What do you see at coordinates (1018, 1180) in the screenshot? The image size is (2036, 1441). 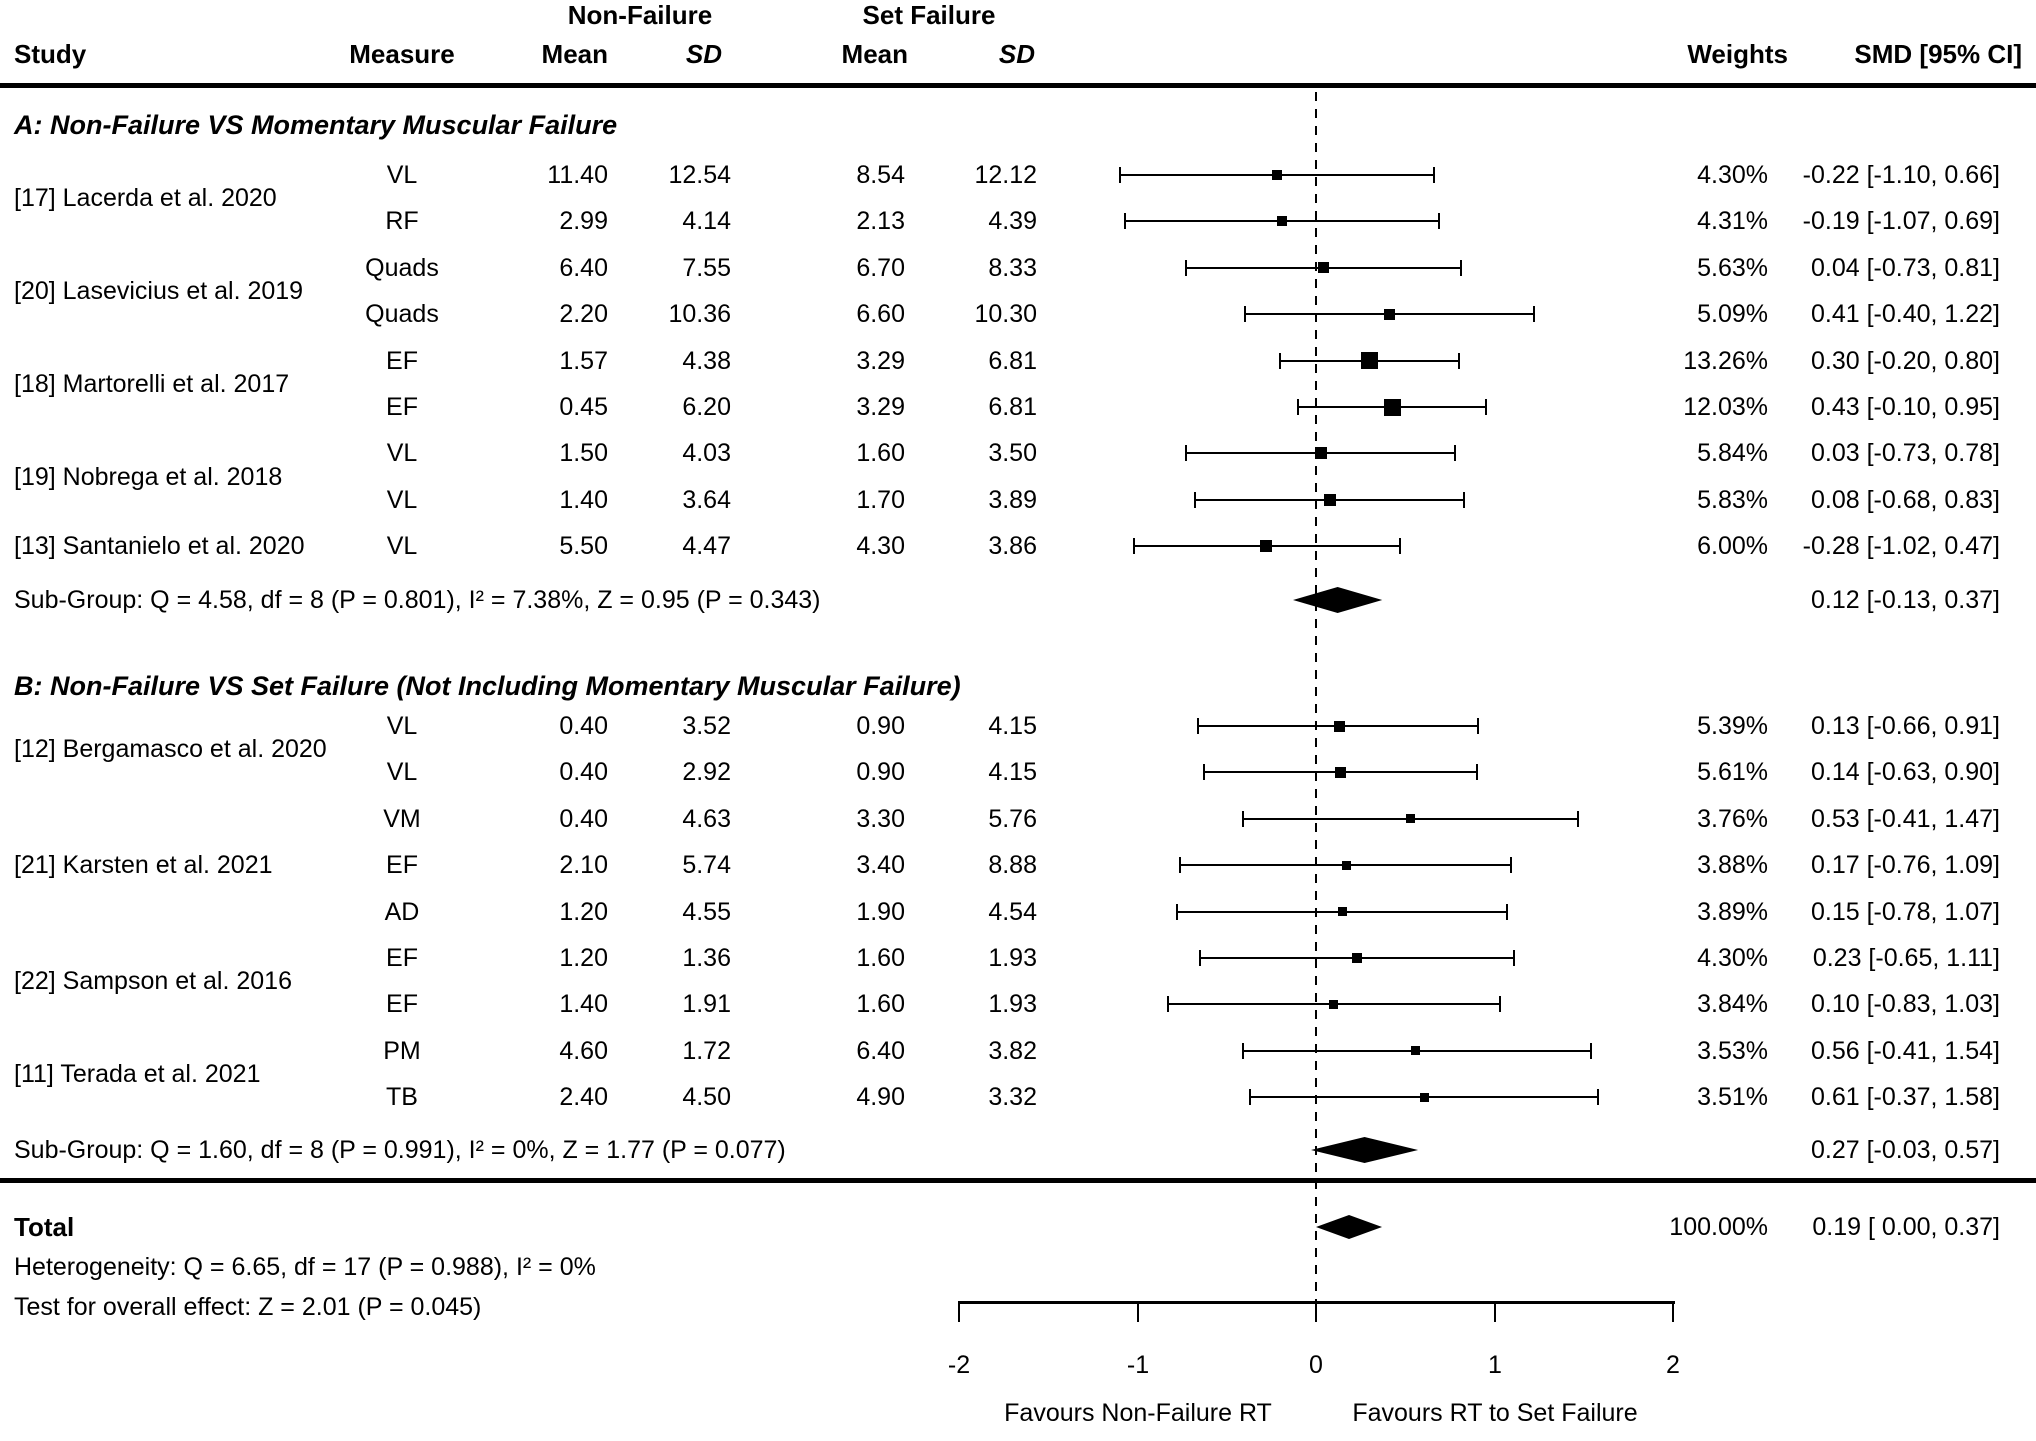 I see `total-rule` at bounding box center [1018, 1180].